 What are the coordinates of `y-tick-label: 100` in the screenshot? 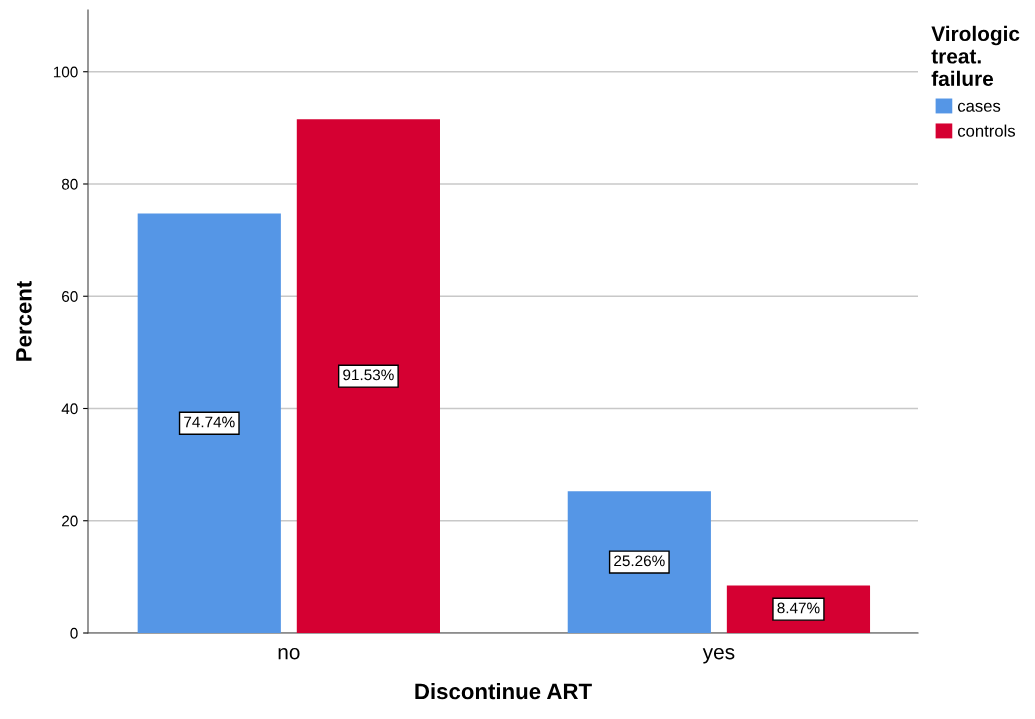 It's located at (65, 72).